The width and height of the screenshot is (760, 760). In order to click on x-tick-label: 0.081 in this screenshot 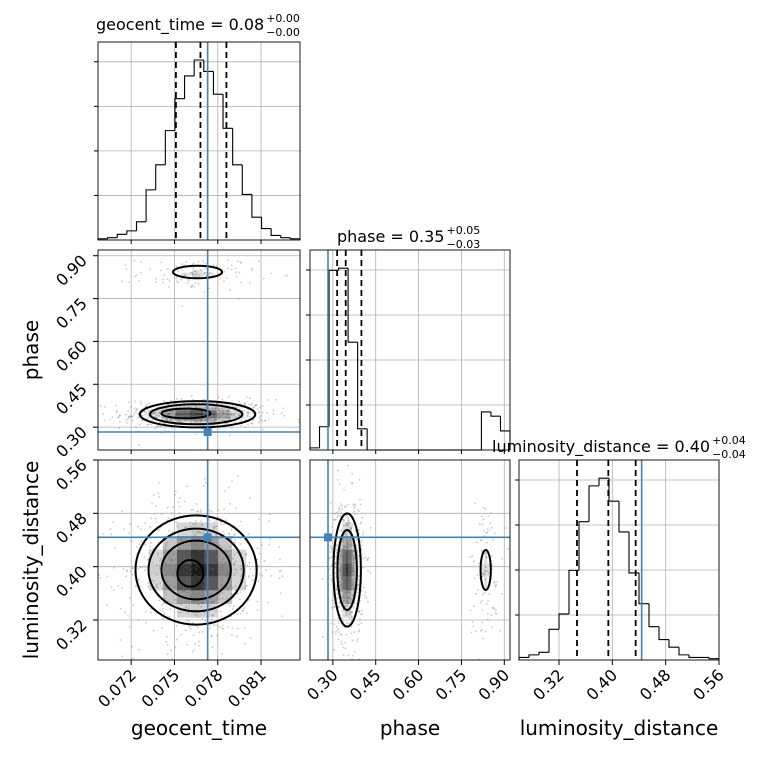, I will do `click(247, 688)`.